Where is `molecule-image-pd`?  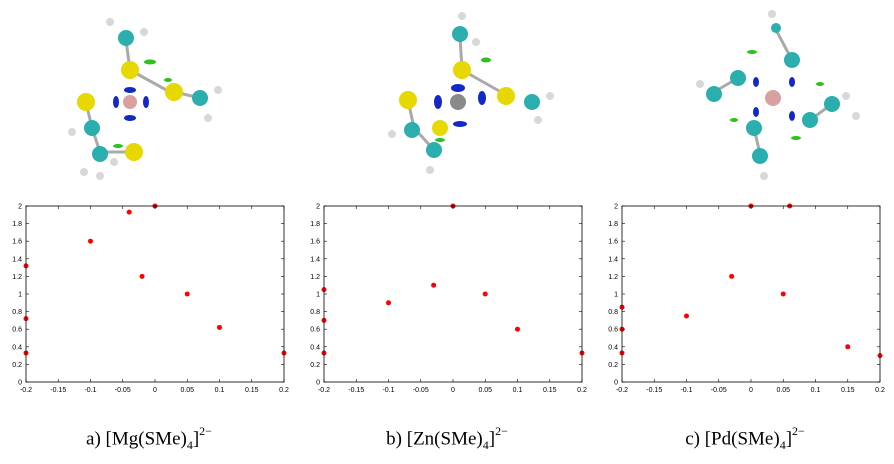
molecule-image-pd is located at coordinates (778, 95).